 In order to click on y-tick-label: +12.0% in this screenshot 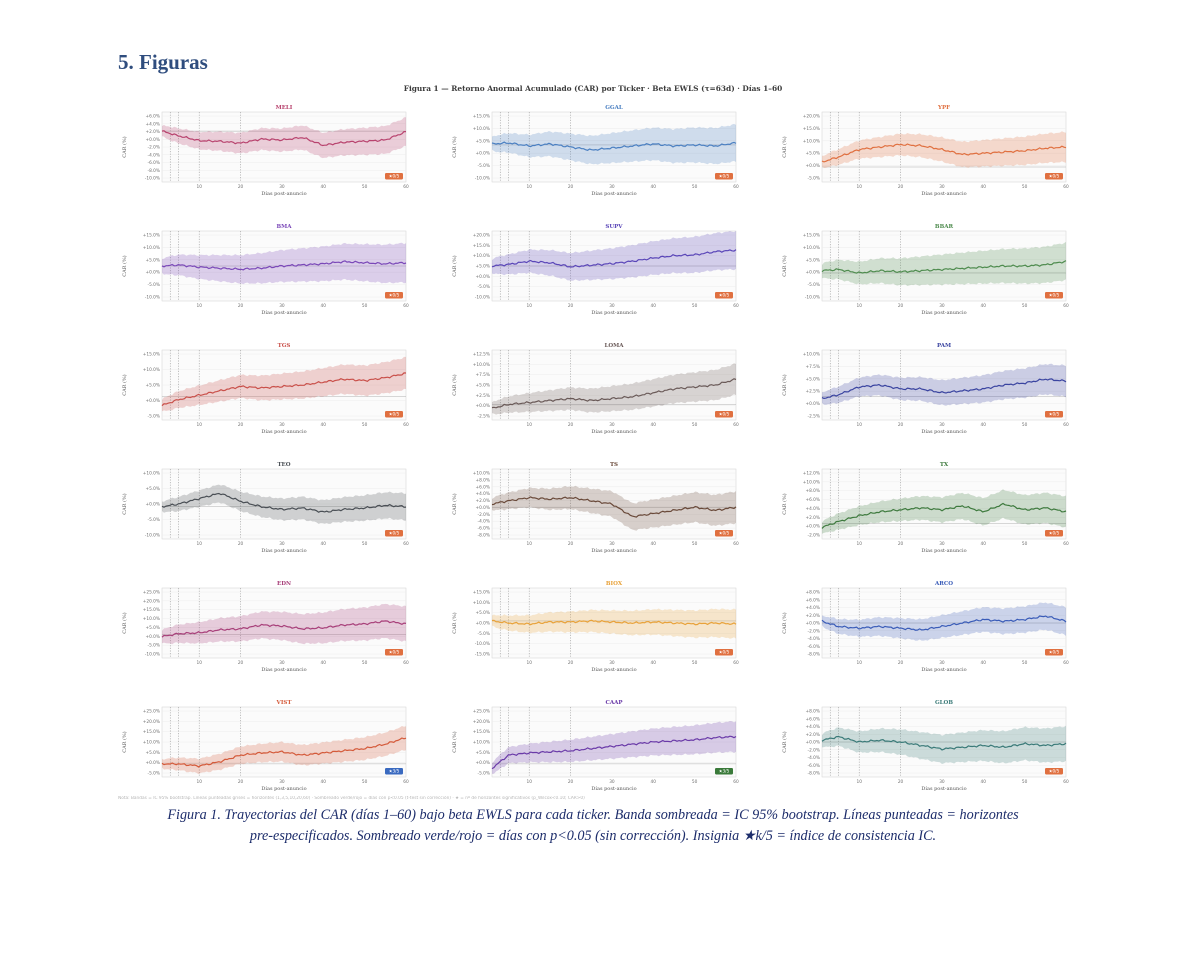, I will do `click(811, 474)`.